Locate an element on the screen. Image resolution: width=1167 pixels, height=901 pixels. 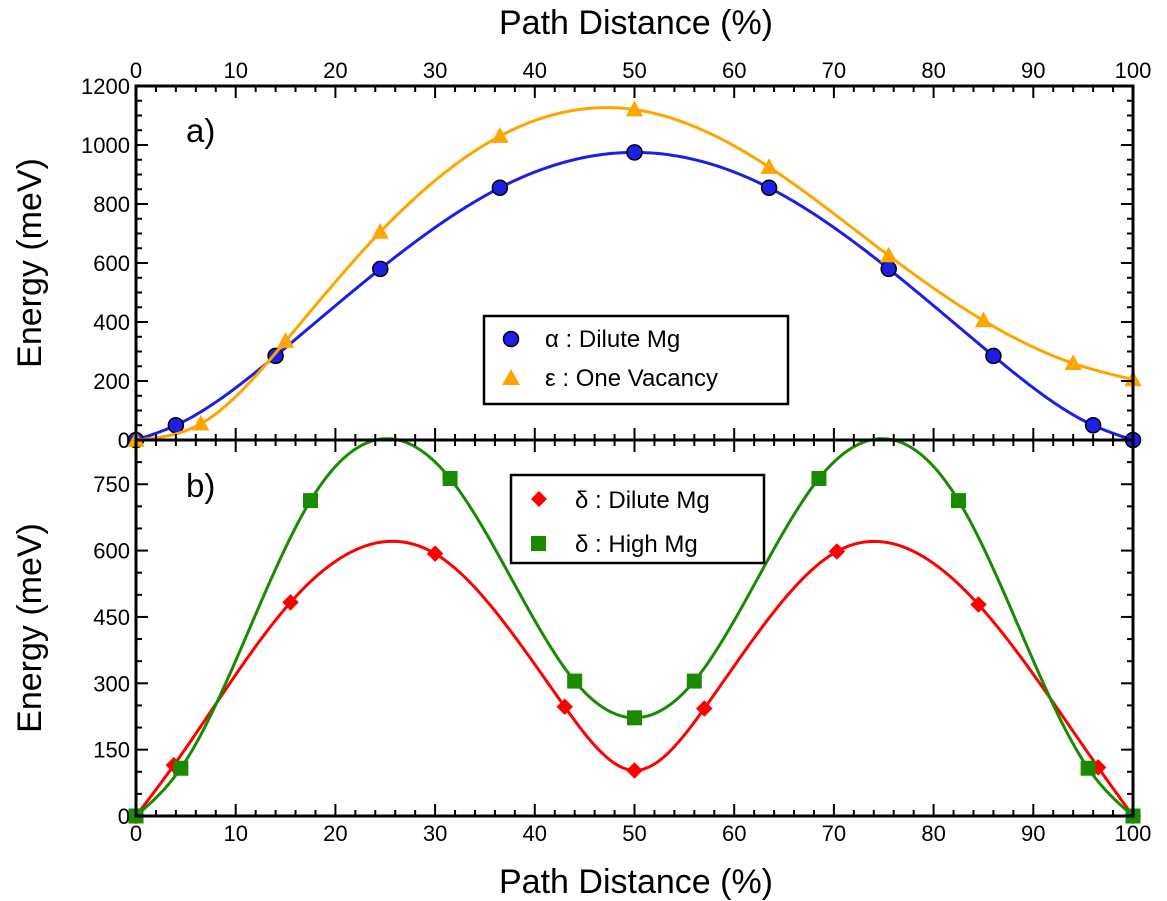
bottom-axis-label: Path Distance (%) is located at coordinates (636, 882).